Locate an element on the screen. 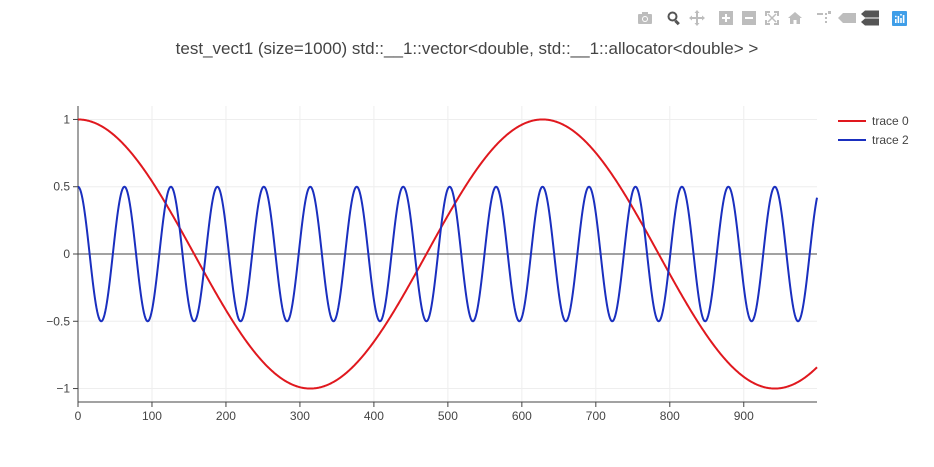 This screenshot has height=467, width=934. hover-closest-icon is located at coordinates (847, 18).